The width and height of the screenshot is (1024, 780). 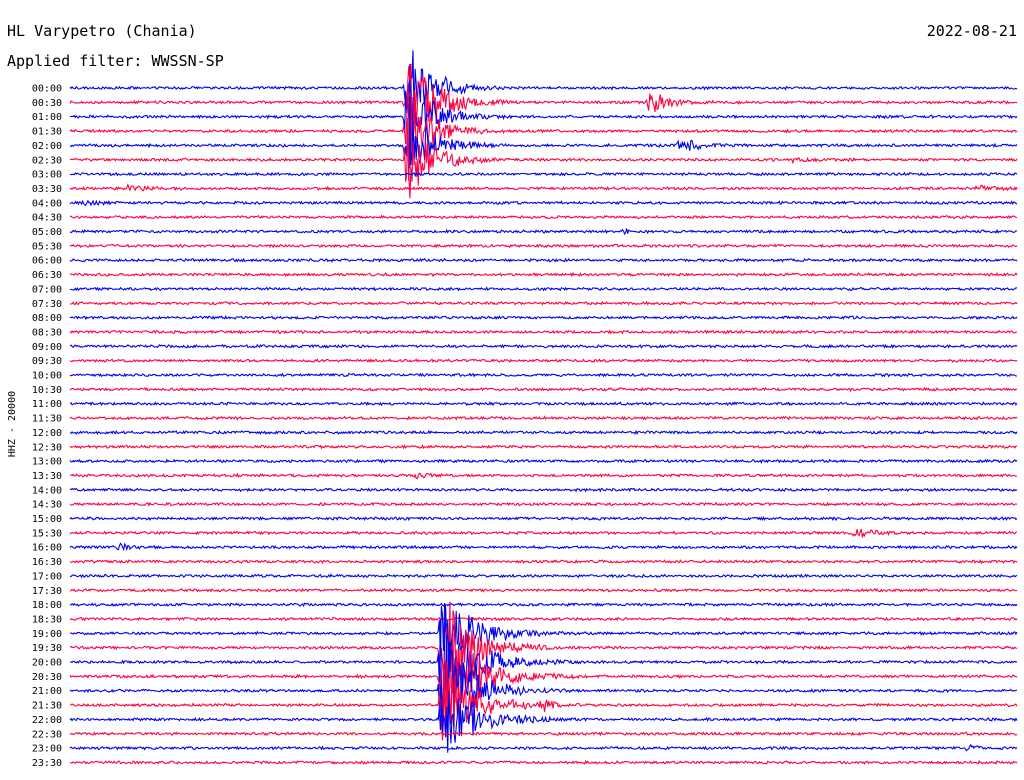 I want to click on row-tick-label: 15:00, so click(x=47, y=519).